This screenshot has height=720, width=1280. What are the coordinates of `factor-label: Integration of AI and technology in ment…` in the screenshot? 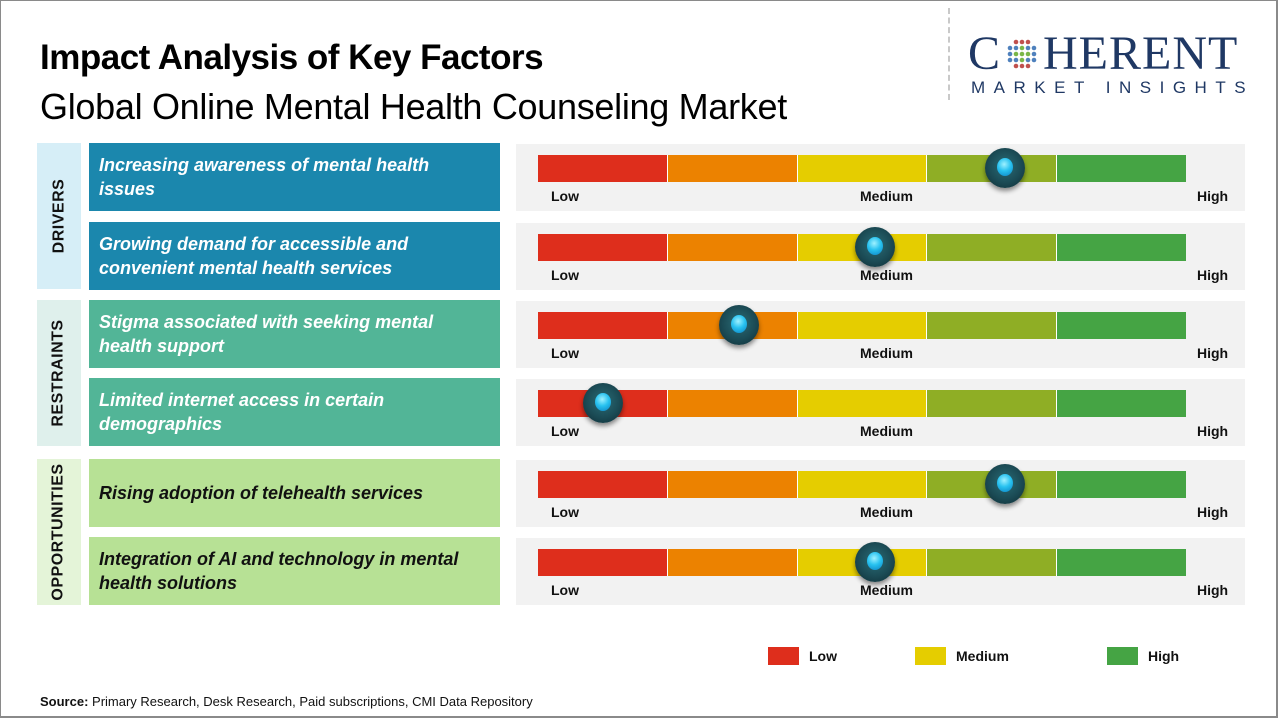 It's located at (279, 571).